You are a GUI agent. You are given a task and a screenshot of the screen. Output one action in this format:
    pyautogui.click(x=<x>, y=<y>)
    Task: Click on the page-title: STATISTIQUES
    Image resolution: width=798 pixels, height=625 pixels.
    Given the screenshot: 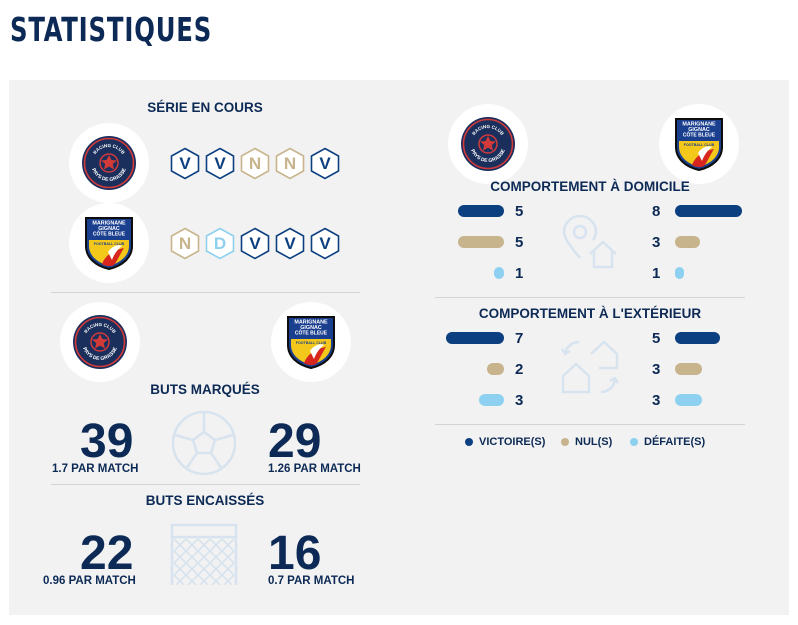 What is the action you would take?
    pyautogui.click(x=111, y=29)
    